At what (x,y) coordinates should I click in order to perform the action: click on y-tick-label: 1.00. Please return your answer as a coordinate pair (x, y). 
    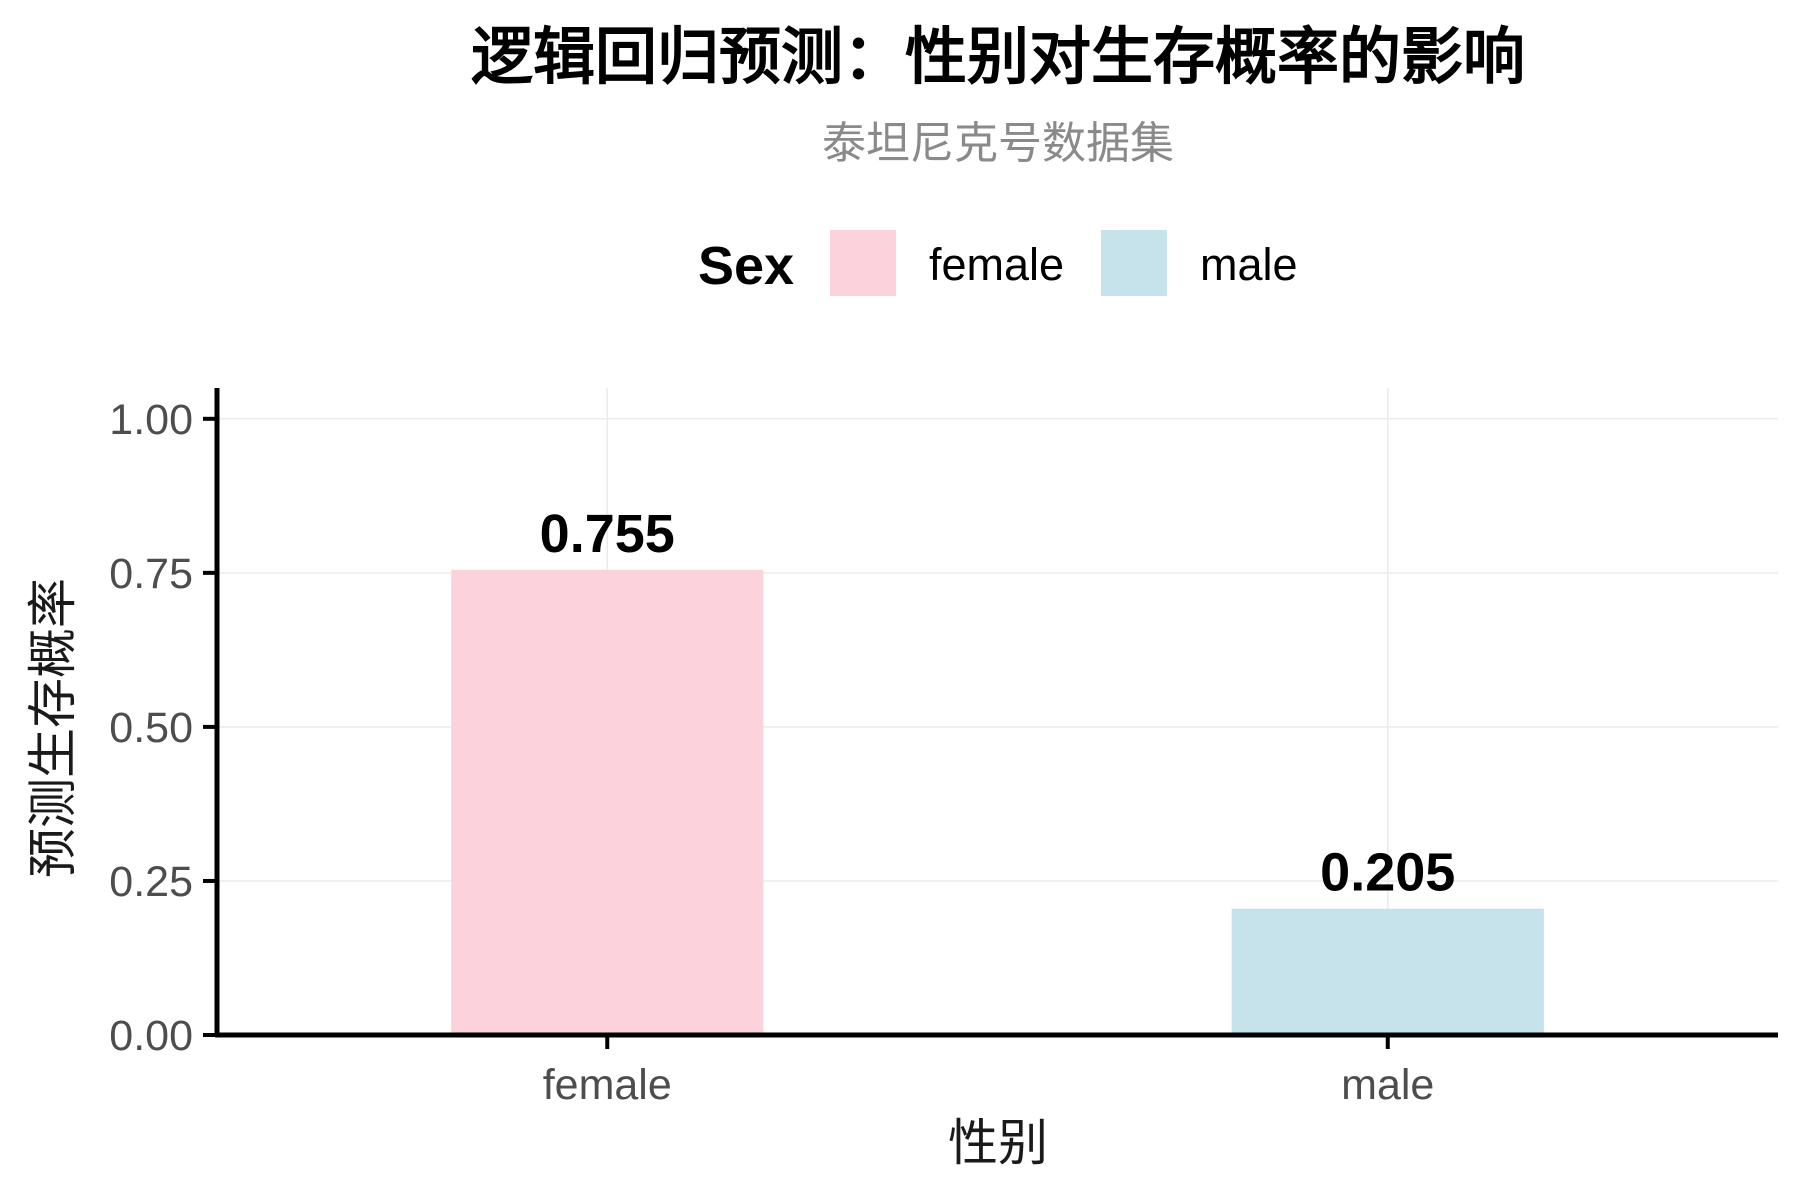
    Looking at the image, I should click on (151, 420).